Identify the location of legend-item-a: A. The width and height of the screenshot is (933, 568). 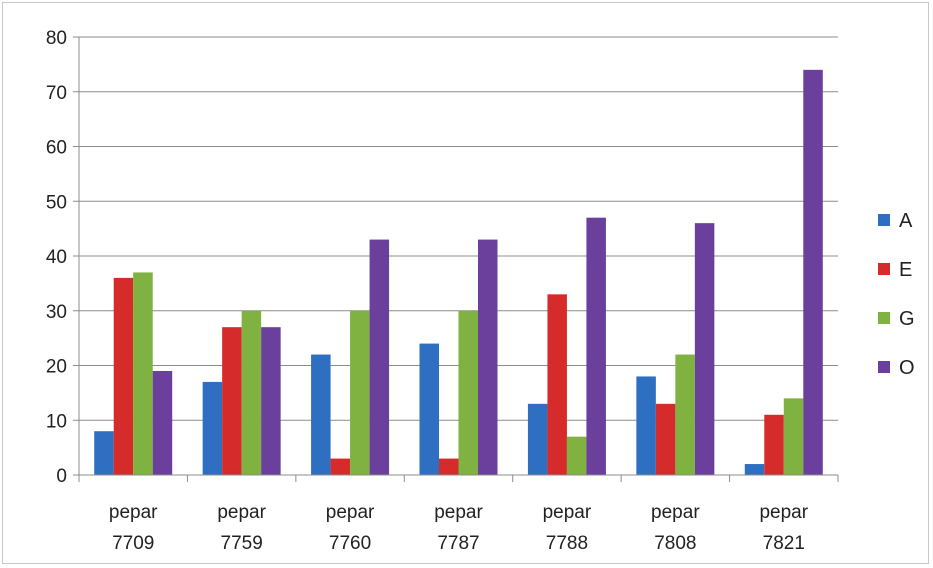
(895, 221).